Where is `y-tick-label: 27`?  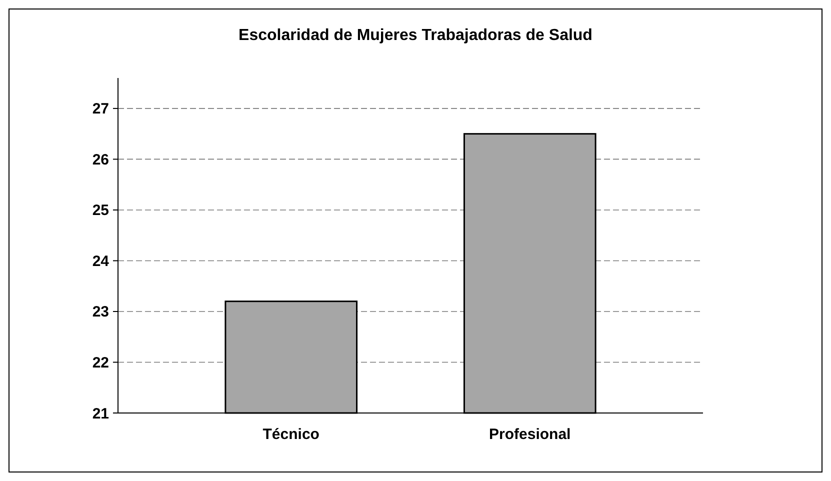 y-tick-label: 27 is located at coordinates (100, 109).